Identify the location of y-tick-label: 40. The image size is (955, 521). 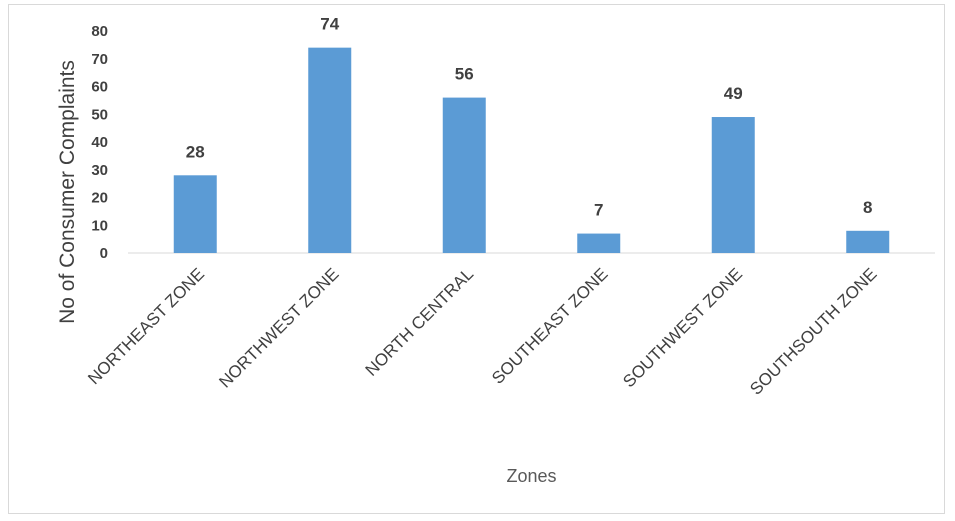
(99, 142).